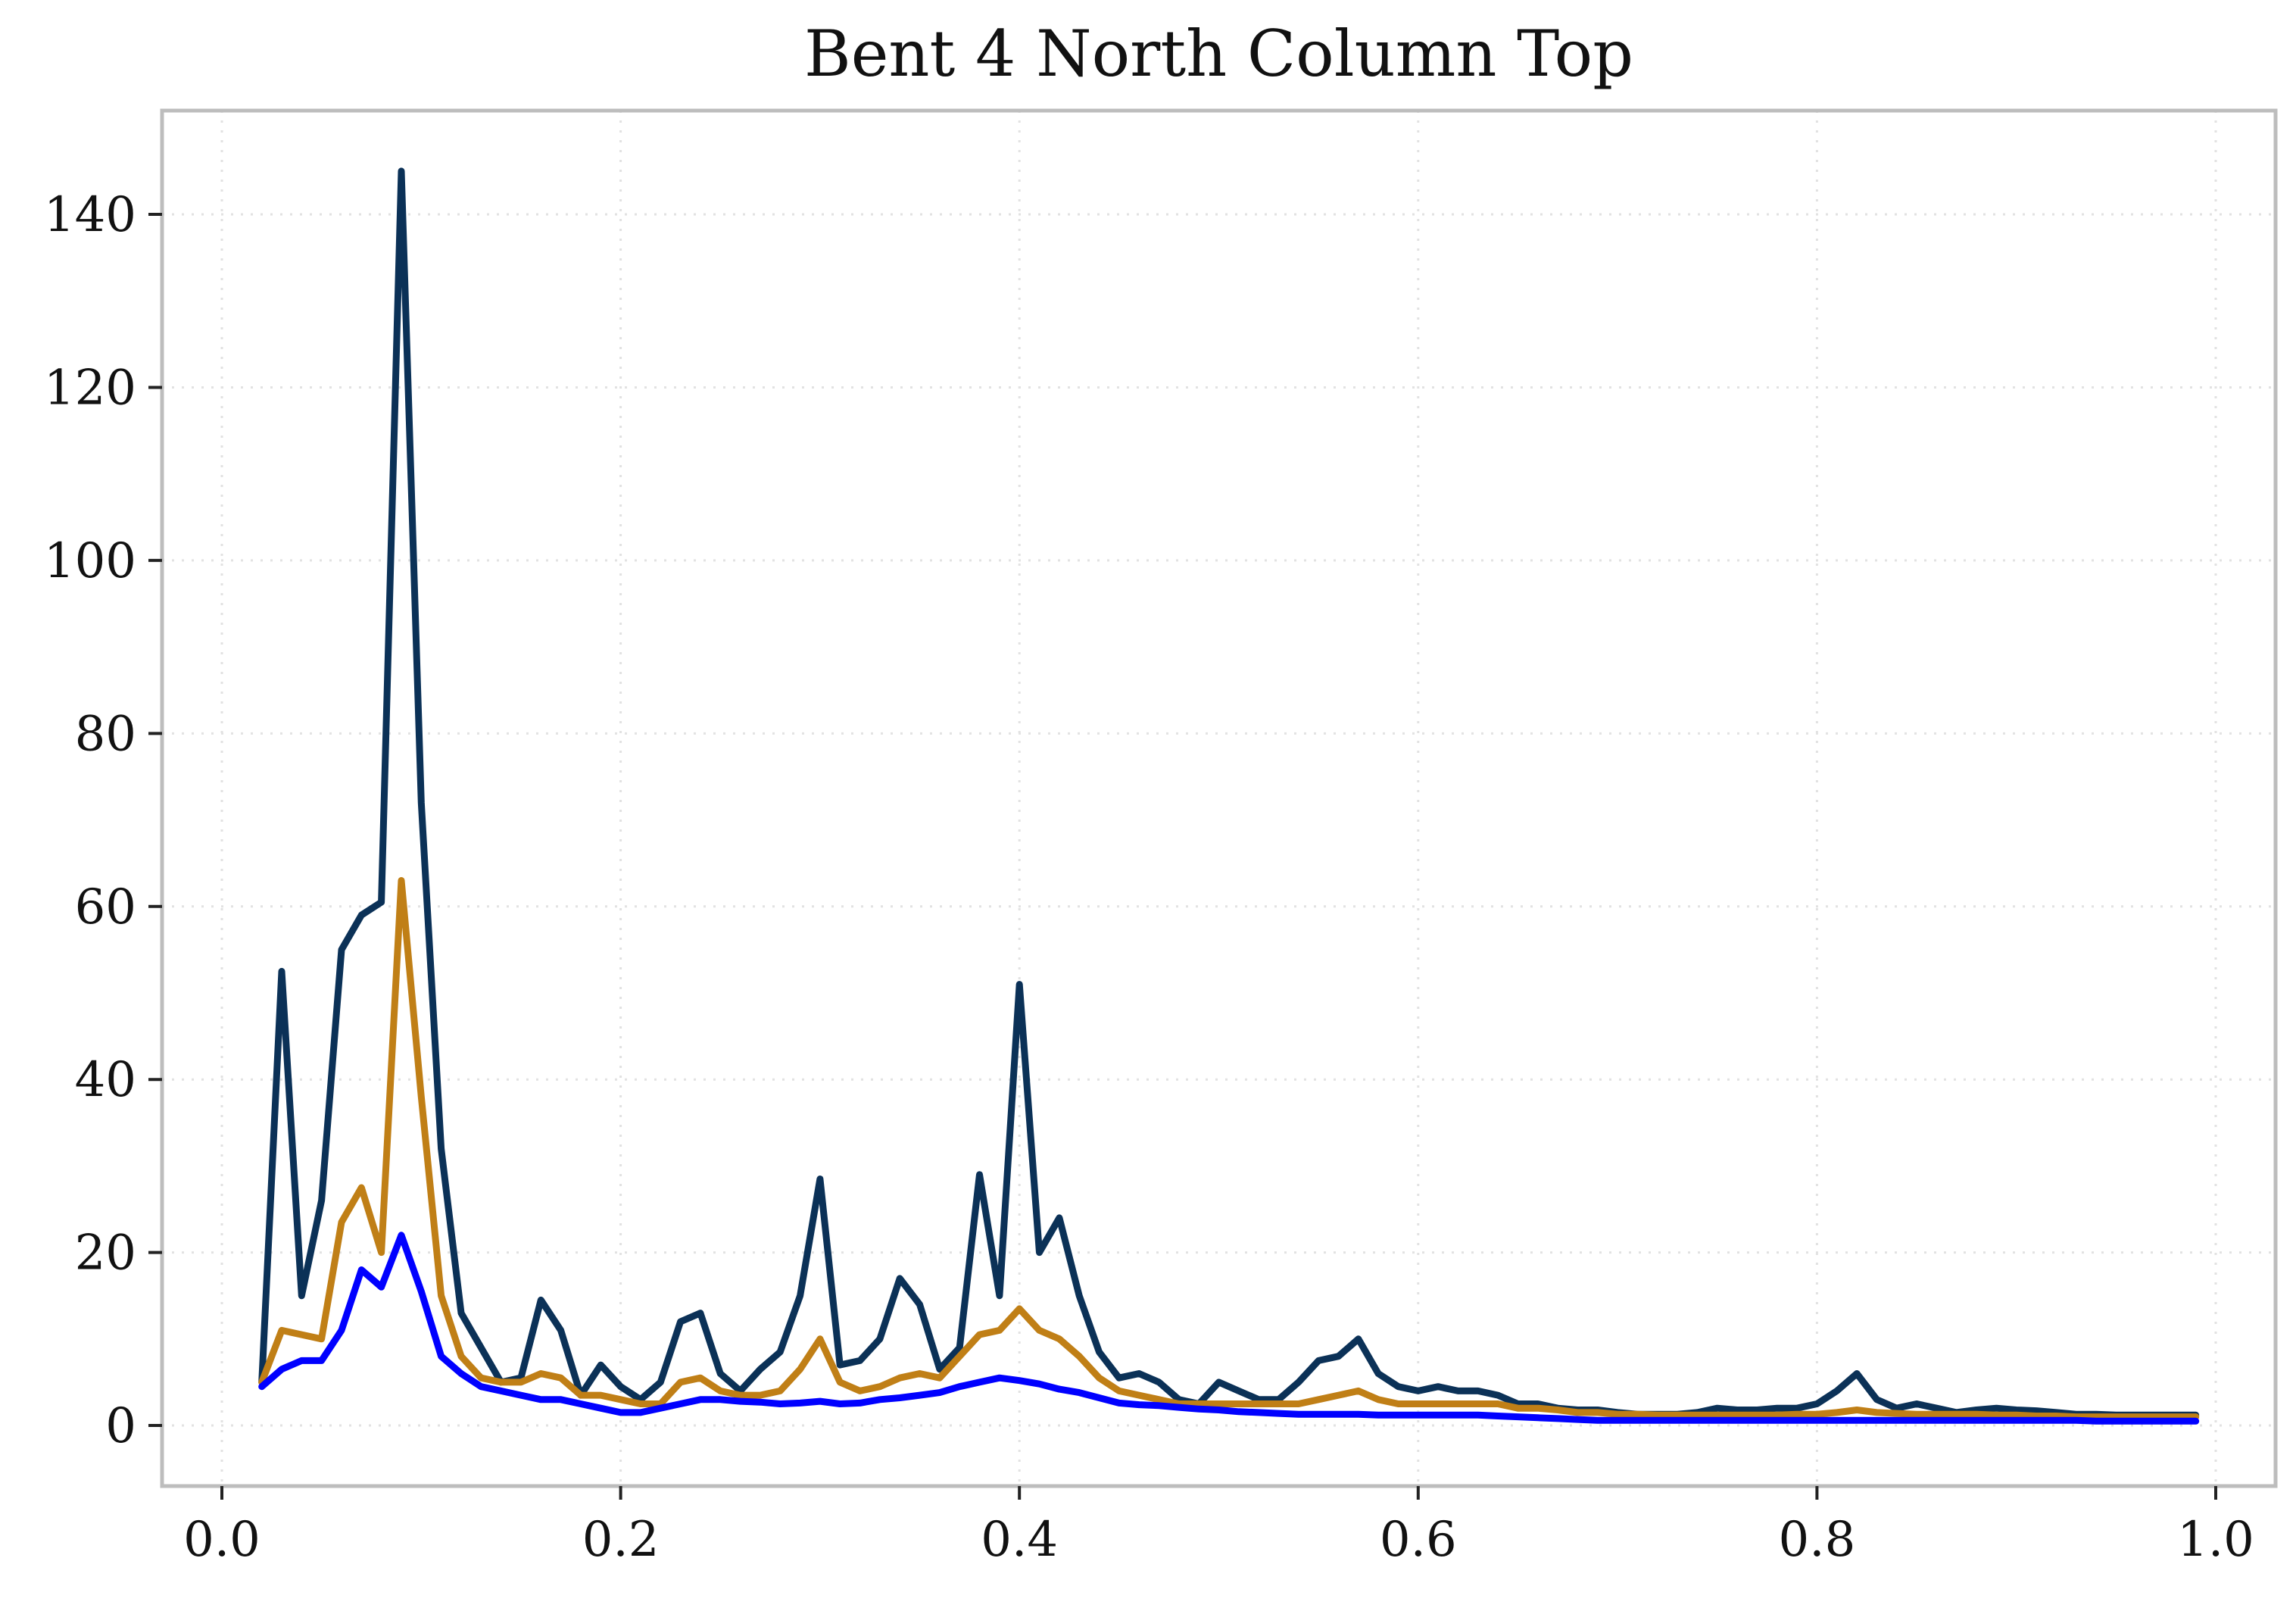 Image resolution: width=2296 pixels, height=1608 pixels. I want to click on y-tick-label: 20, so click(105, 1254).